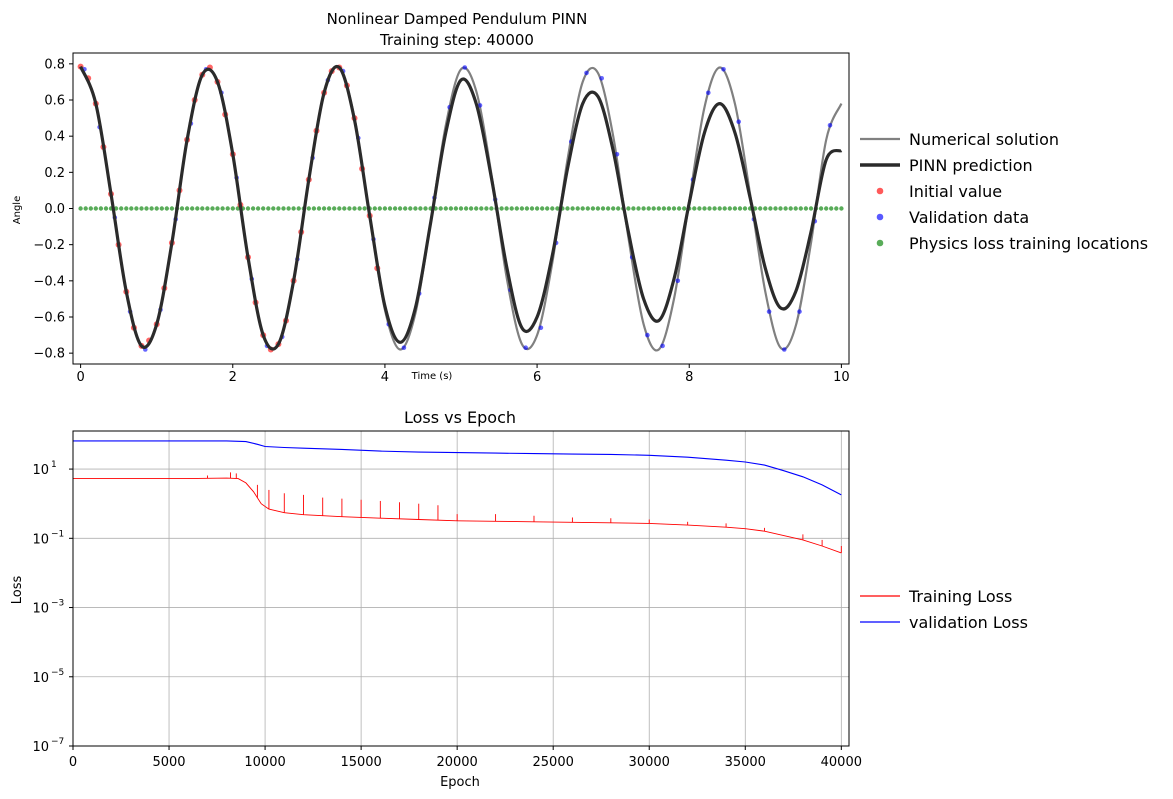 The width and height of the screenshot is (1173, 799). What do you see at coordinates (57, 673) in the screenshot?
I see `bottom-y-tick-exp-holder: −5` at bounding box center [57, 673].